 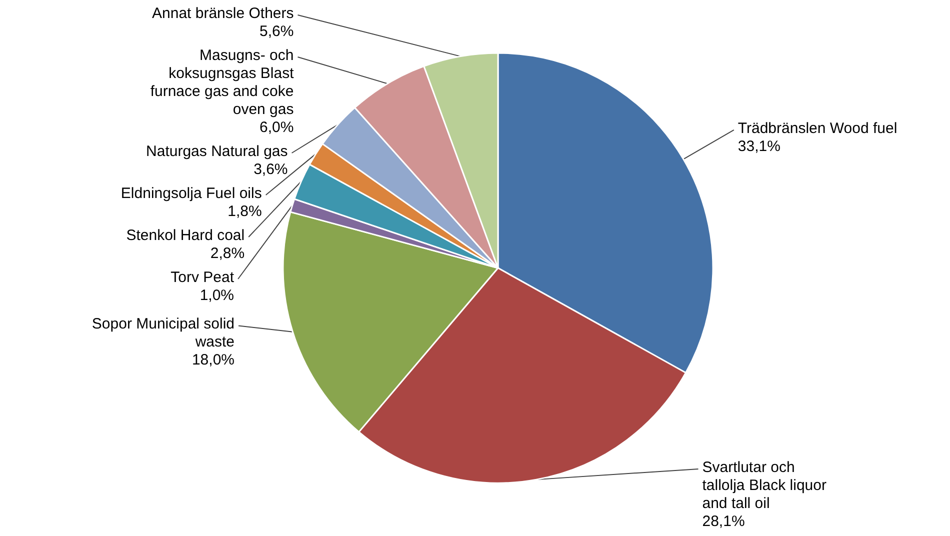 What do you see at coordinates (277, 127) in the screenshot?
I see `data-label: 6,0%` at bounding box center [277, 127].